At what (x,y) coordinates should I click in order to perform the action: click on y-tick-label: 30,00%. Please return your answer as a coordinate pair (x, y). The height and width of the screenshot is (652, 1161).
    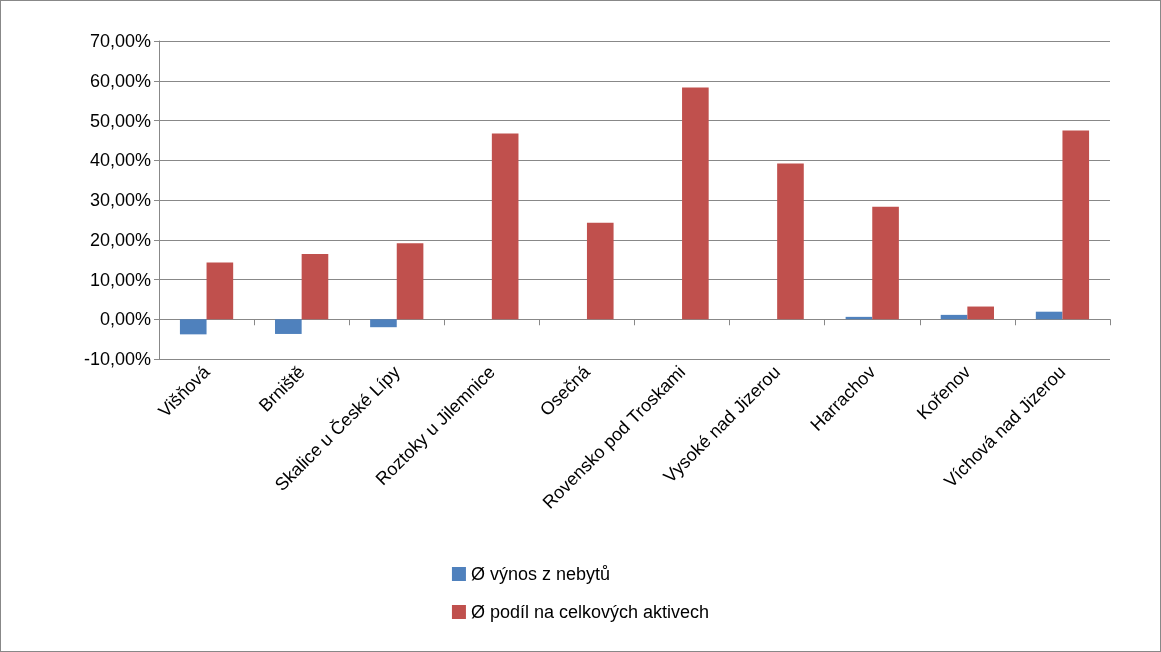
    Looking at the image, I should click on (120, 200).